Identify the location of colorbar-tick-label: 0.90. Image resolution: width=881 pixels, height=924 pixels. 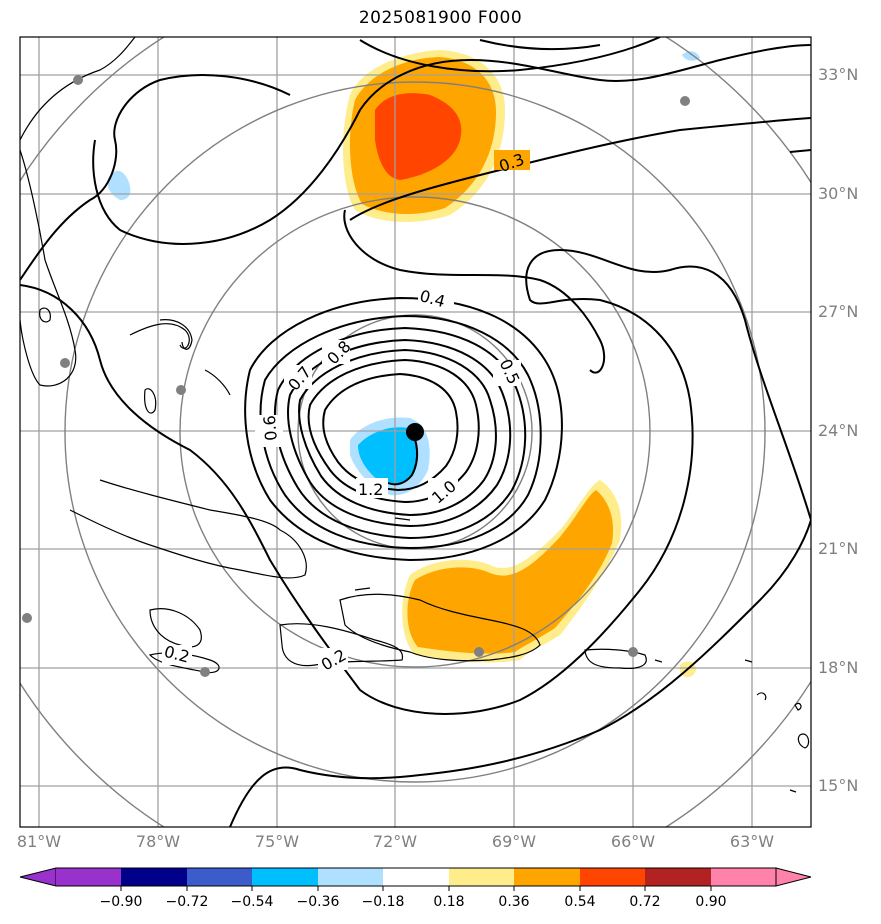
(711, 902).